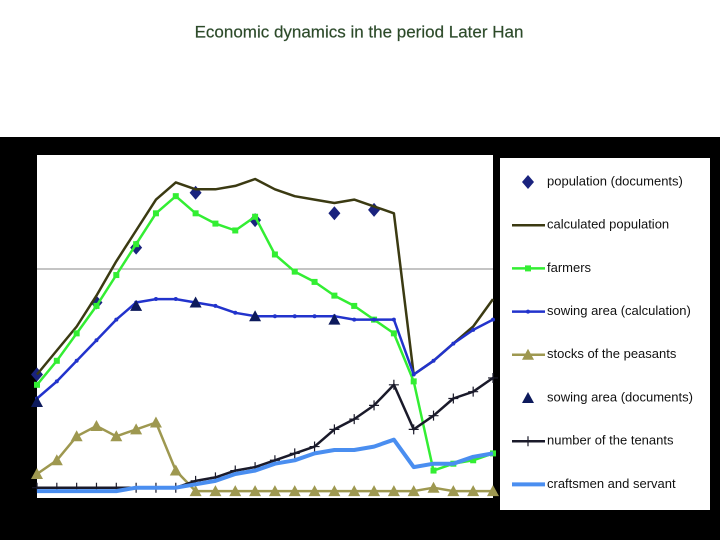 The width and height of the screenshot is (720, 540). Describe the element at coordinates (620, 396) in the screenshot. I see `legend-label: sowing area (documents)` at that location.